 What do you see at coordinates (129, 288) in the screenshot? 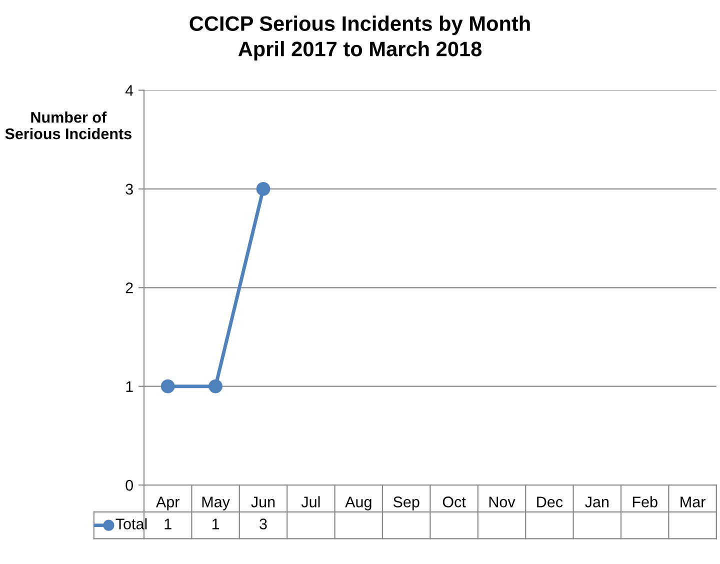
I see `y-tick-label: 2` at bounding box center [129, 288].